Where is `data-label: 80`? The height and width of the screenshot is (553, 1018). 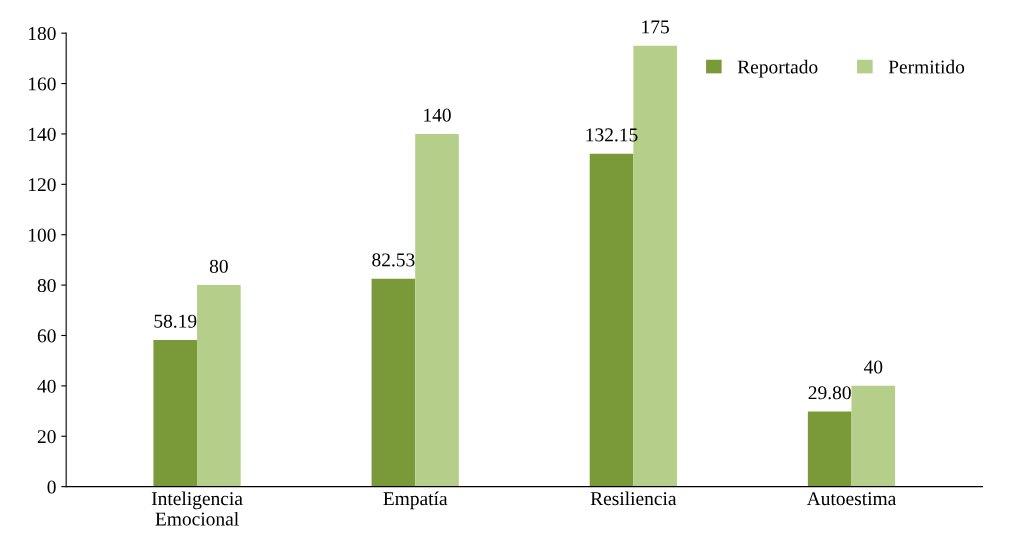
data-label: 80 is located at coordinates (218, 266).